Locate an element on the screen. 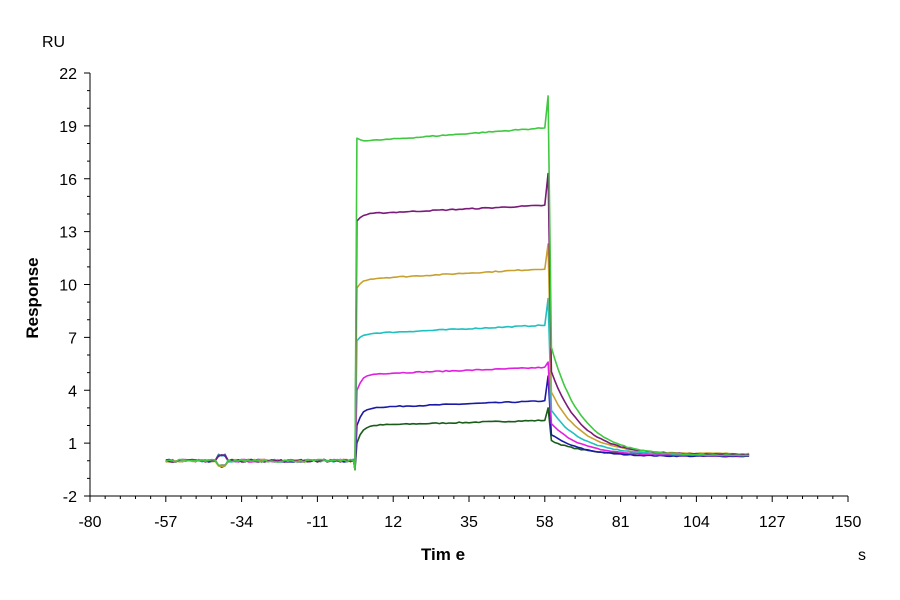 This screenshot has width=900, height=600. y-tick-label: 16 is located at coordinates (68, 180).